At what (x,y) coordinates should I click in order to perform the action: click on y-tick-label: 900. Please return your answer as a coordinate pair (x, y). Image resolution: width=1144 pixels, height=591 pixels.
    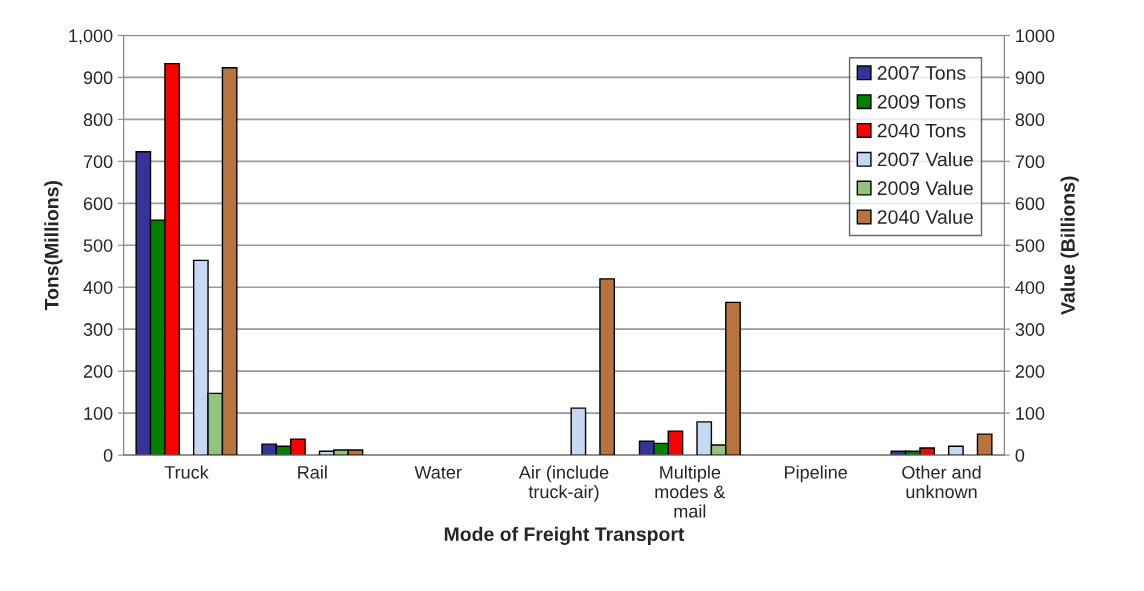
    Looking at the image, I should click on (98, 78).